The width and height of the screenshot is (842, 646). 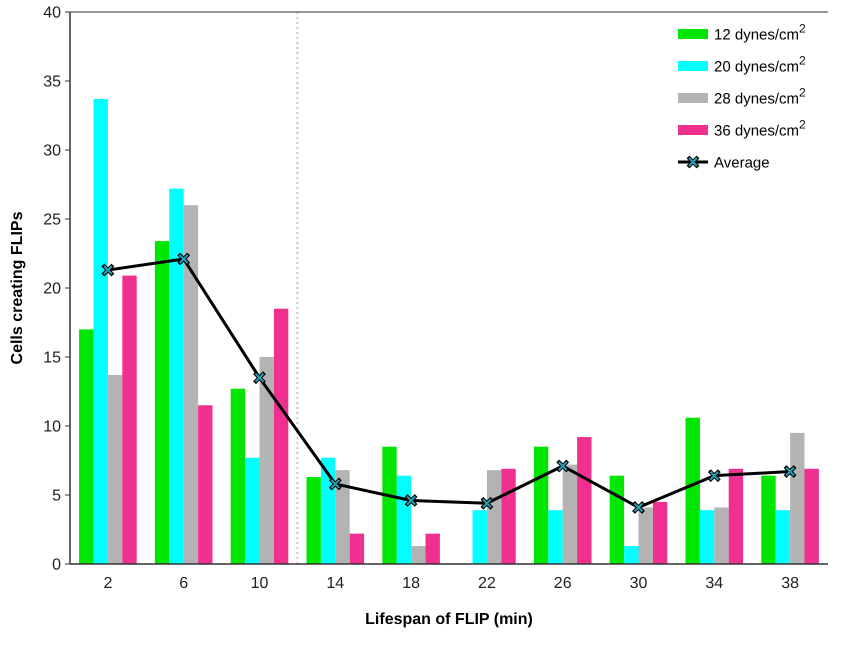 I want to click on y-tick-label: 5, so click(x=57, y=496).